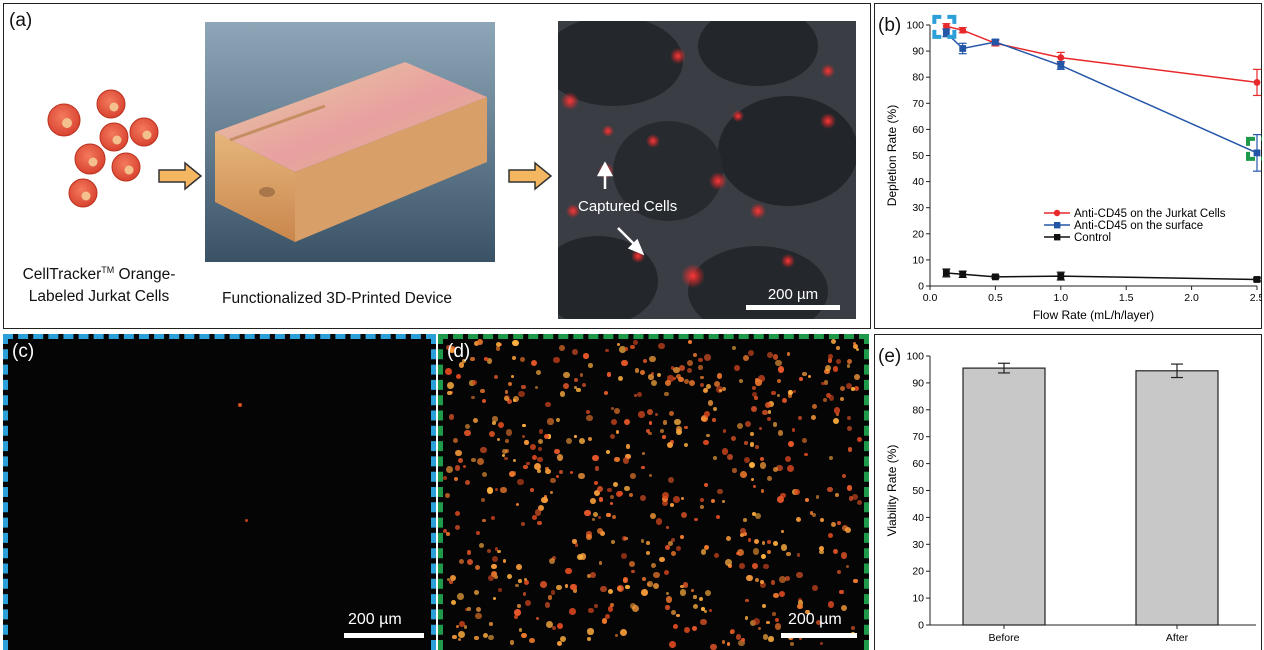 The image size is (1264, 650). Describe the element at coordinates (530, 176) in the screenshot. I see `right-arrow-icon` at that location.